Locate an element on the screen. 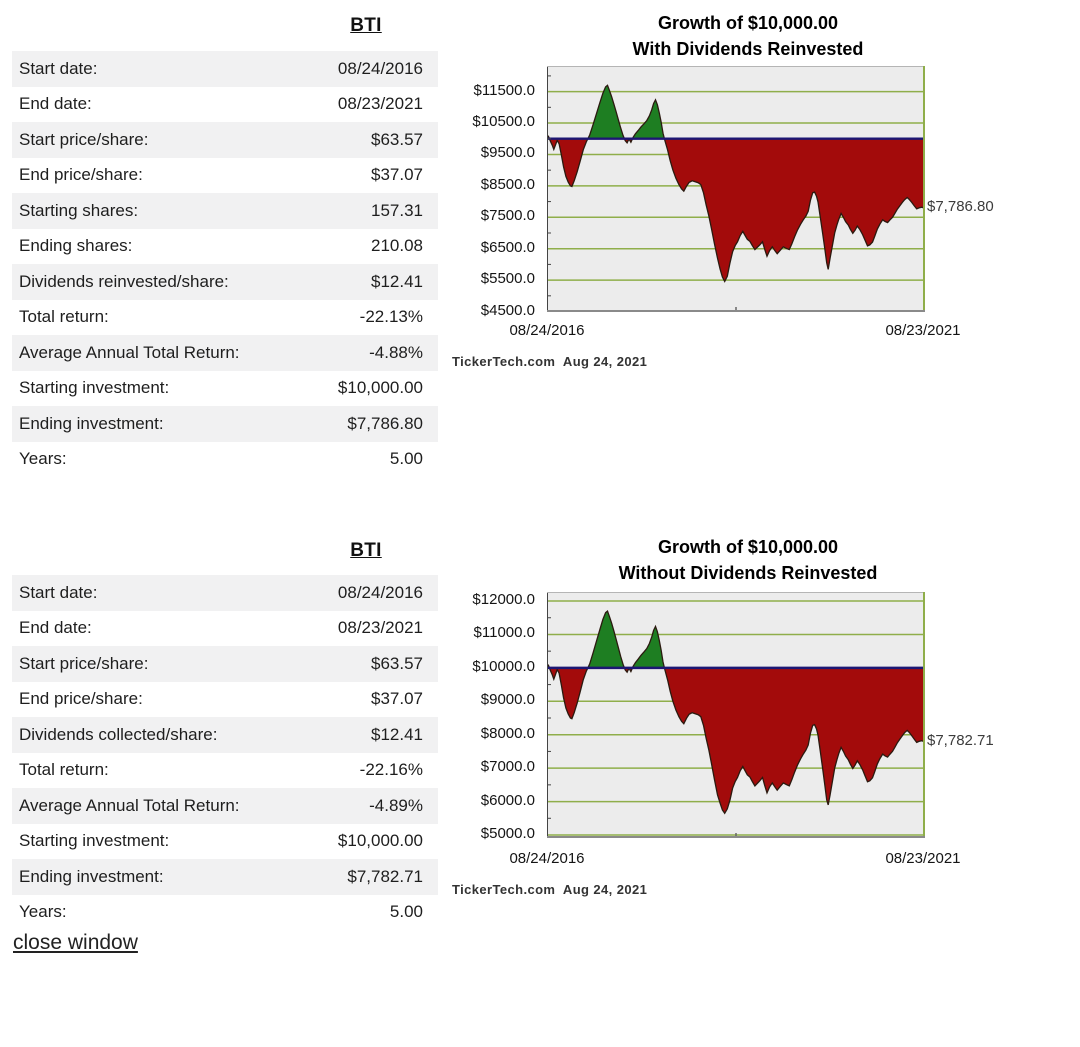 The image size is (1080, 1047). row-label: Starting shares: is located at coordinates (79, 210).